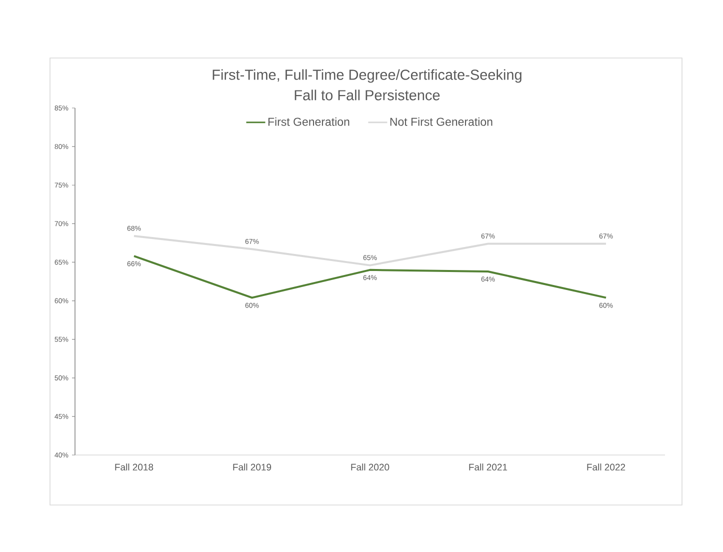 The width and height of the screenshot is (723, 552). Describe the element at coordinates (134, 467) in the screenshot. I see `x-tick-label: Fall 2018` at that location.